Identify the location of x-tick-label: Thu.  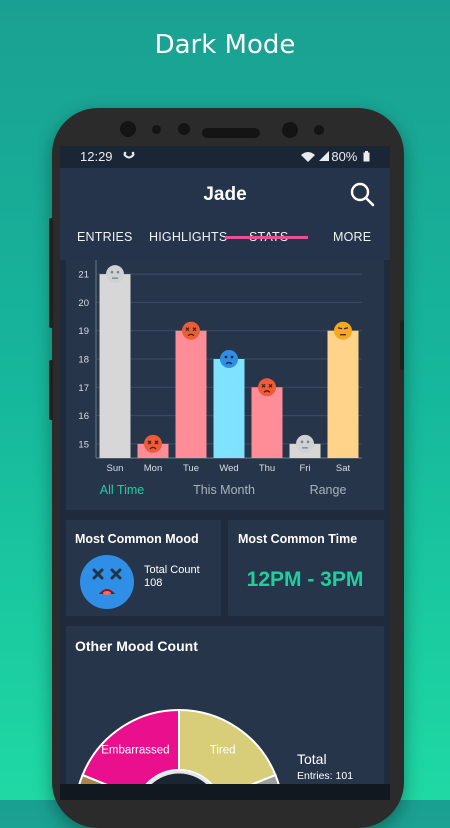
(267, 468).